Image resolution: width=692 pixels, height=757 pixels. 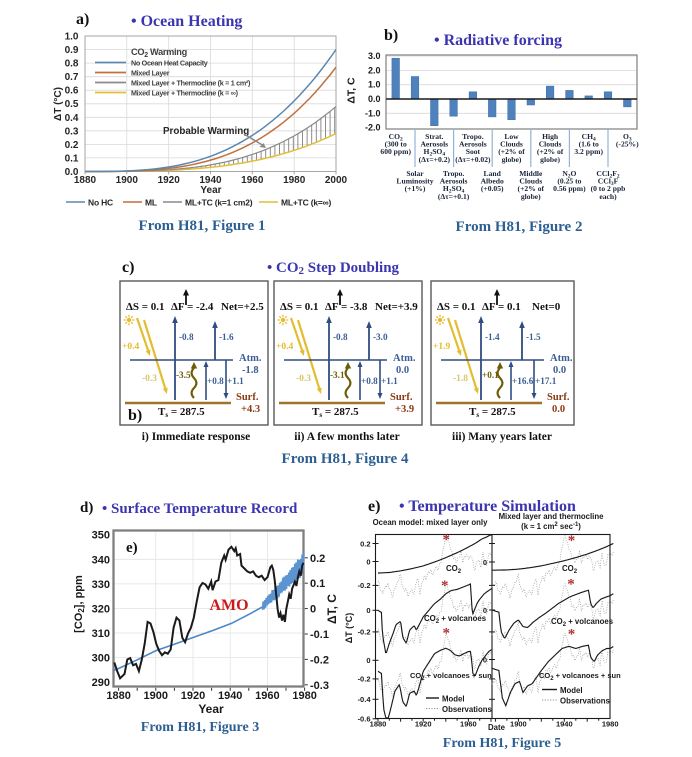 I want to click on svg-text: -0.3, so click(x=303, y=379).